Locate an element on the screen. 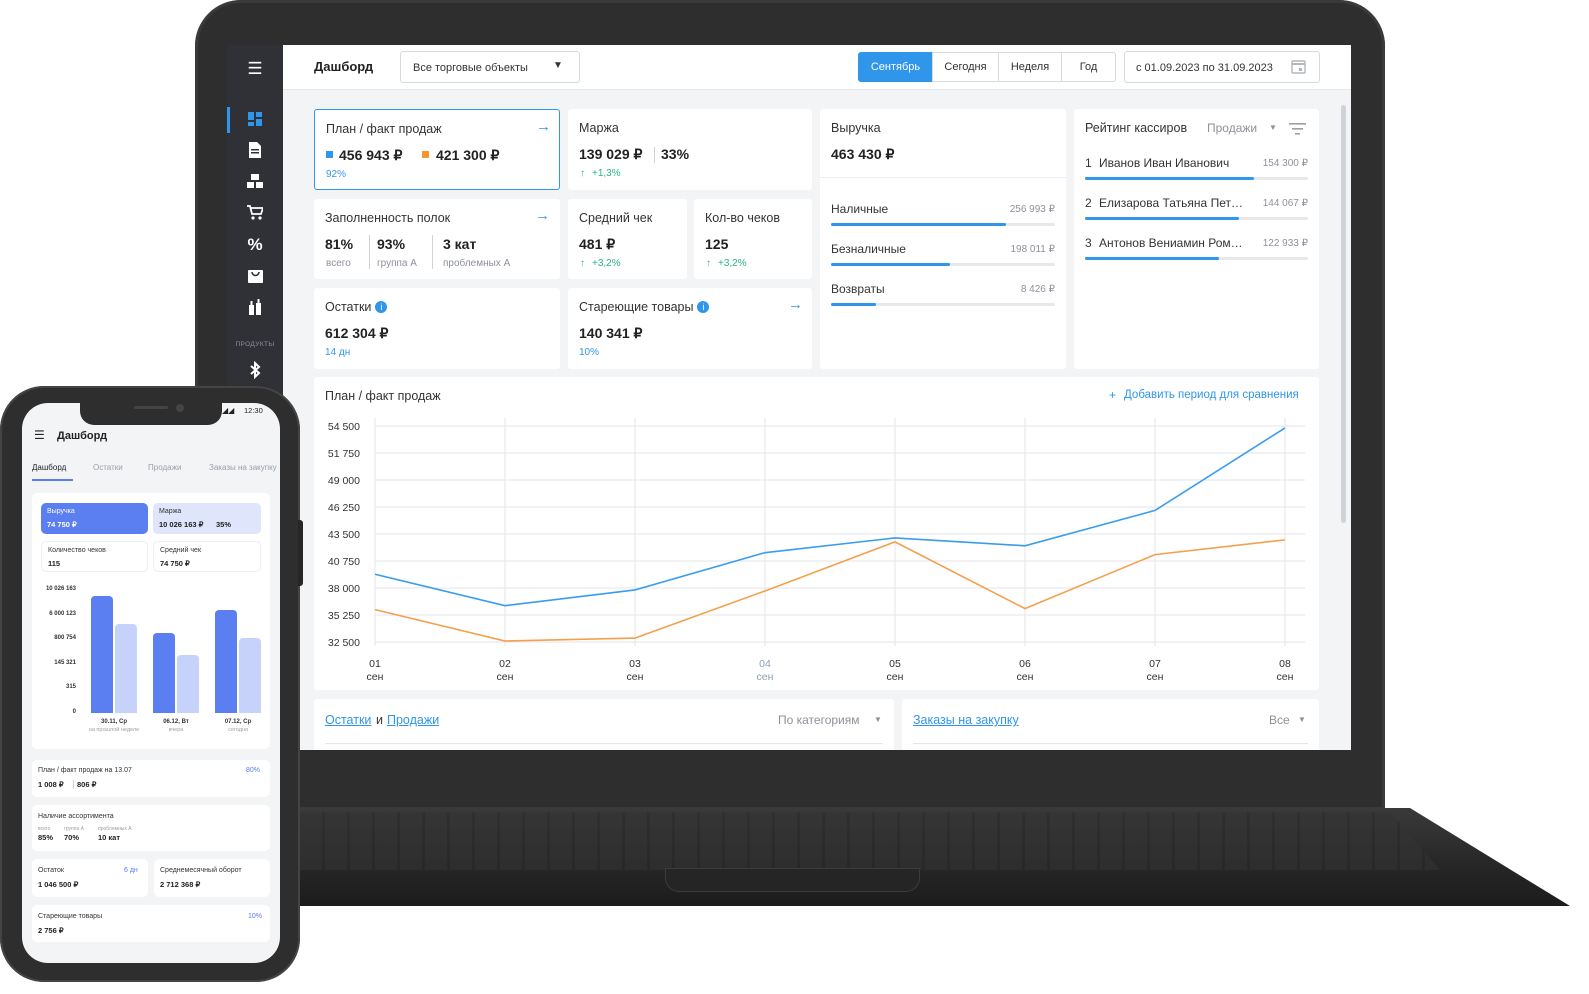  period-tab-month: Сентябрь is located at coordinates (895, 67).